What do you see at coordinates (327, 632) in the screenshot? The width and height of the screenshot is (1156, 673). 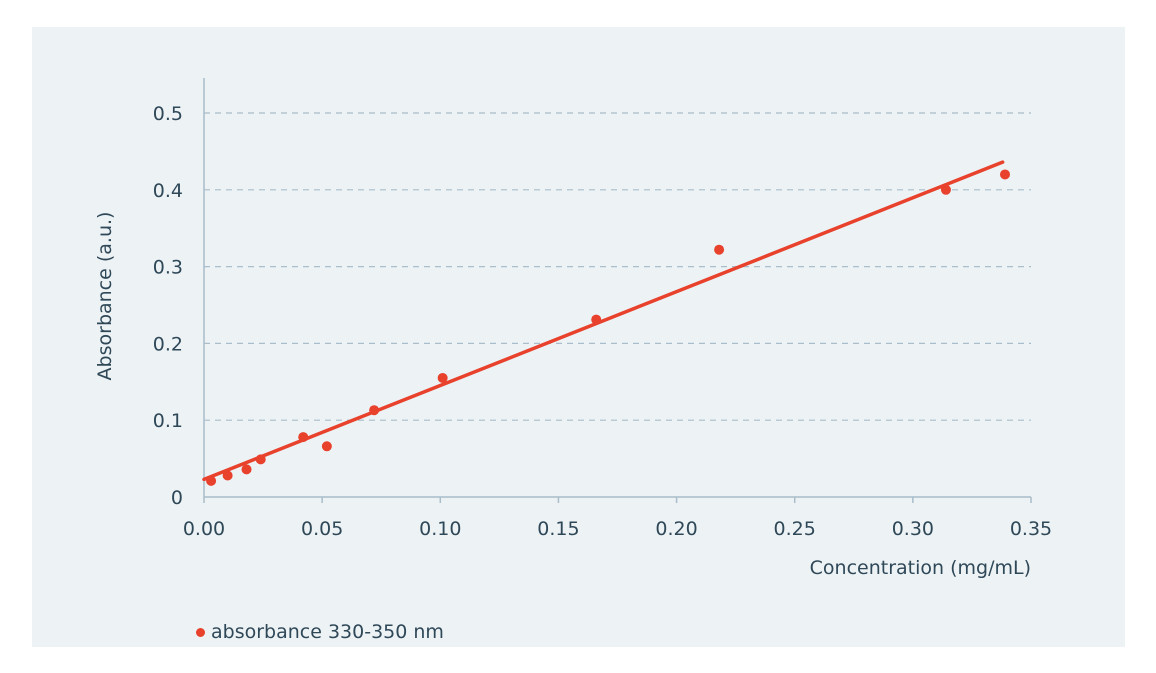 I see `legend-label: absorbance 330-350 nm` at bounding box center [327, 632].